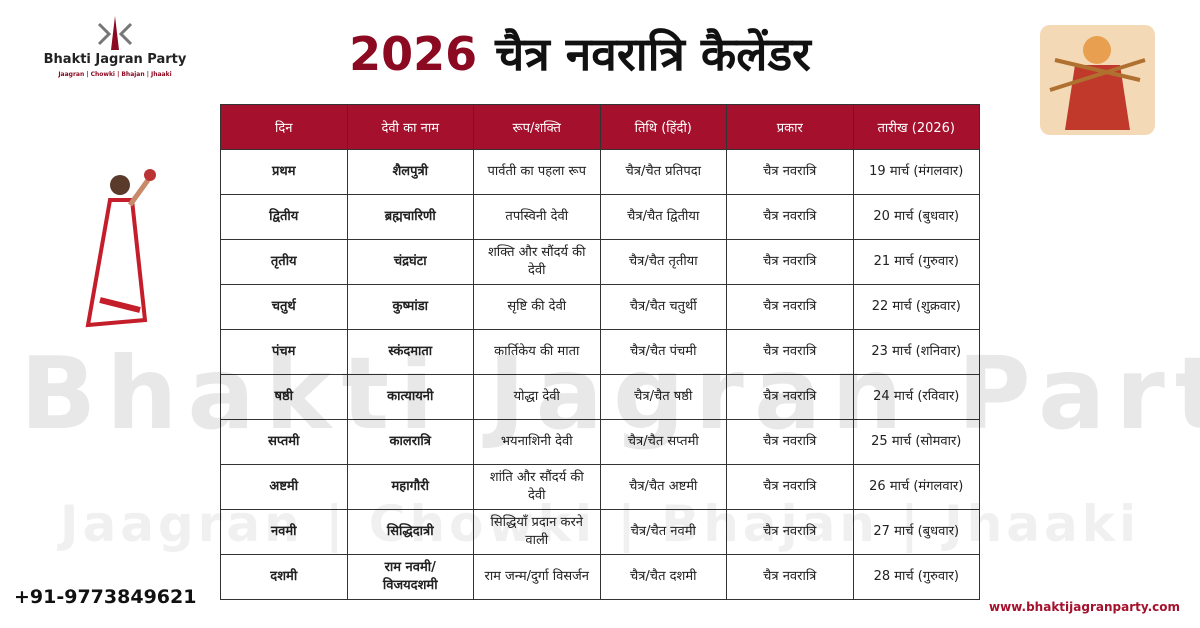  Describe the element at coordinates (663, 217) in the screenshot. I see `table-cell: चैत्र/चैत द्वितीया` at that location.